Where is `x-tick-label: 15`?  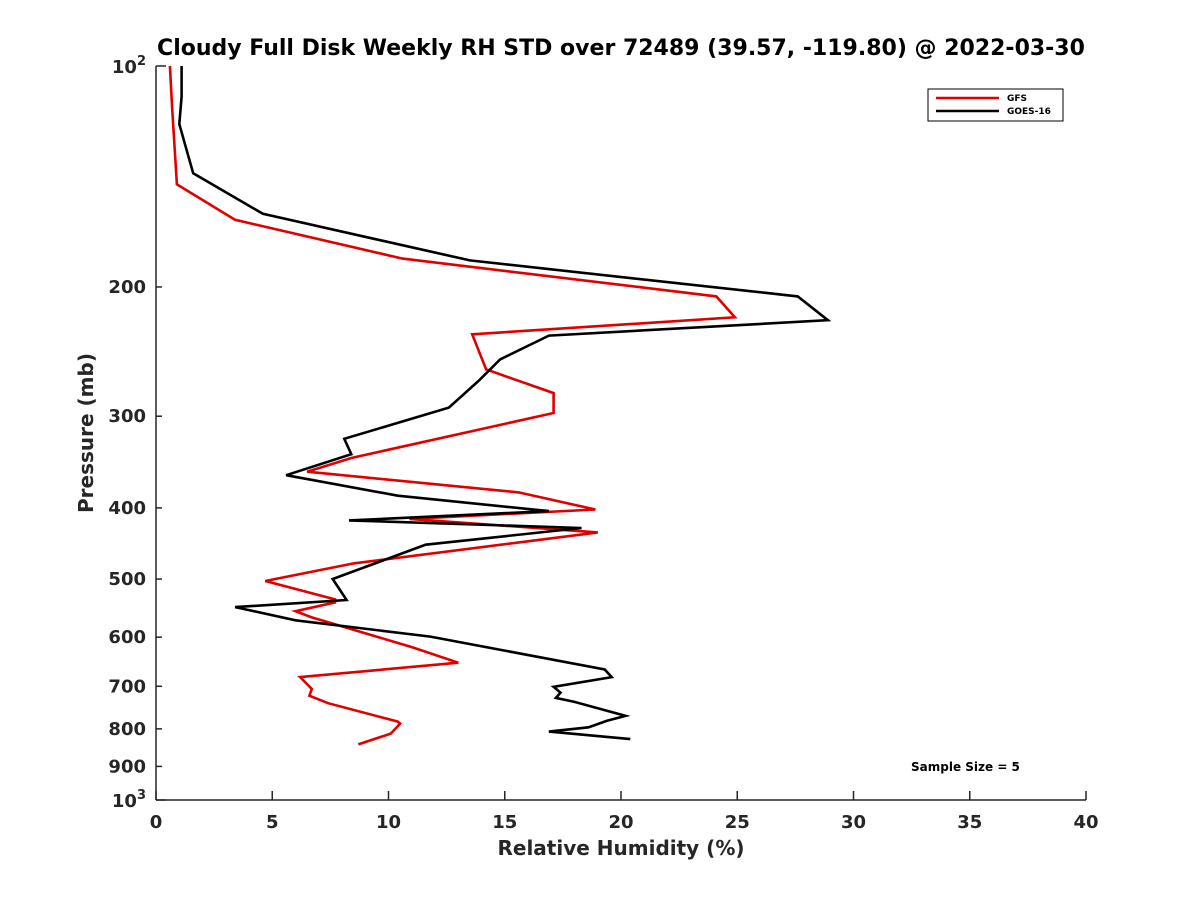
x-tick-label: 15 is located at coordinates (504, 822).